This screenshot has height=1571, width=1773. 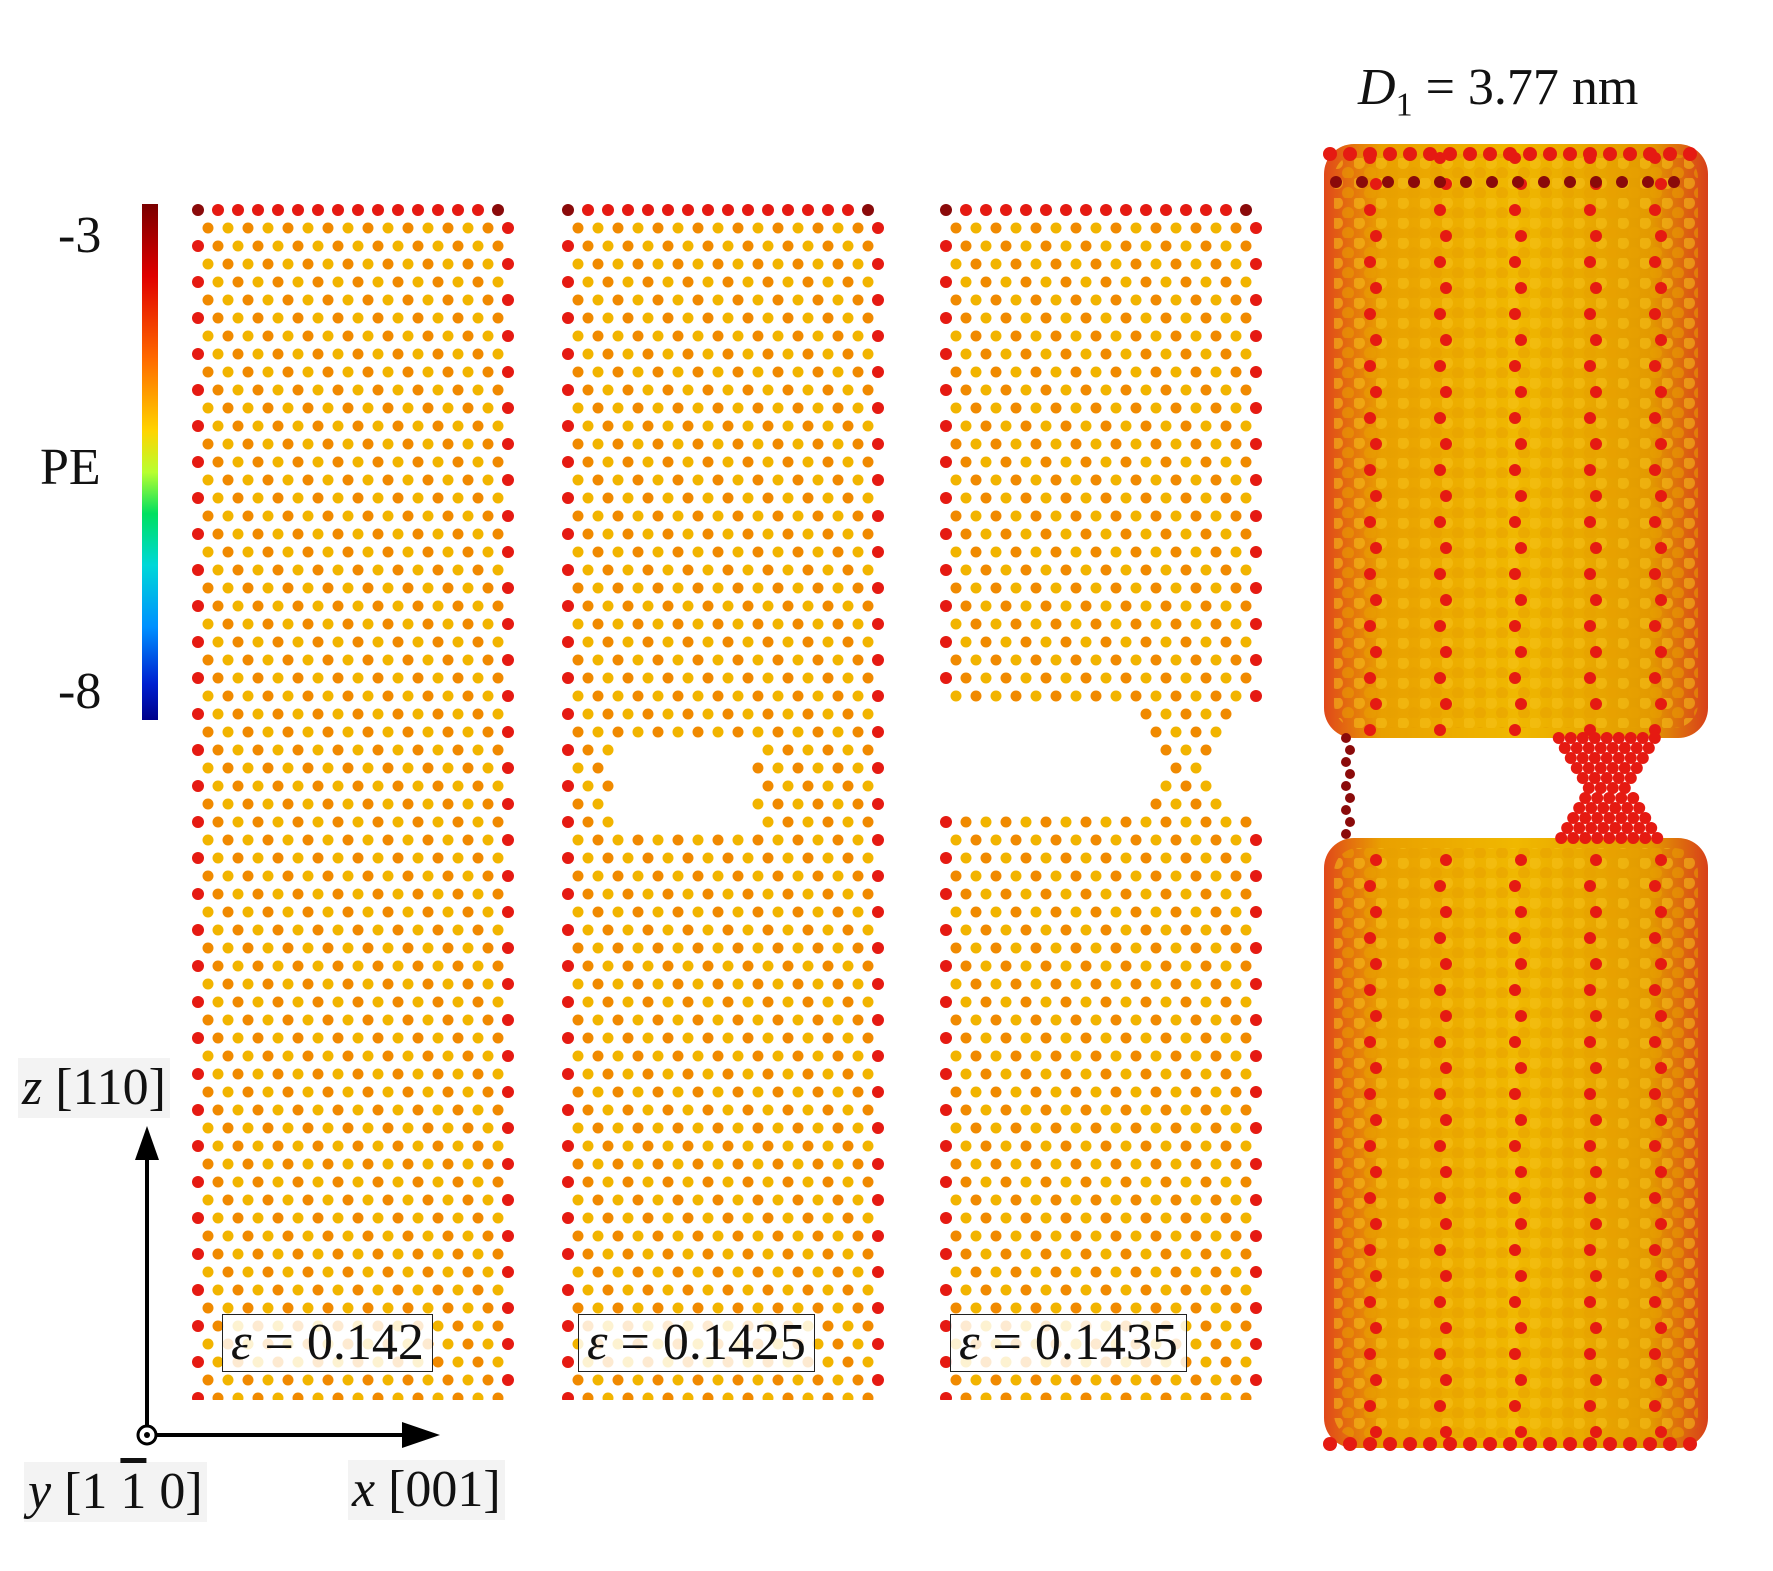 I want to click on rim-atom, so click(x=1570, y=1444).